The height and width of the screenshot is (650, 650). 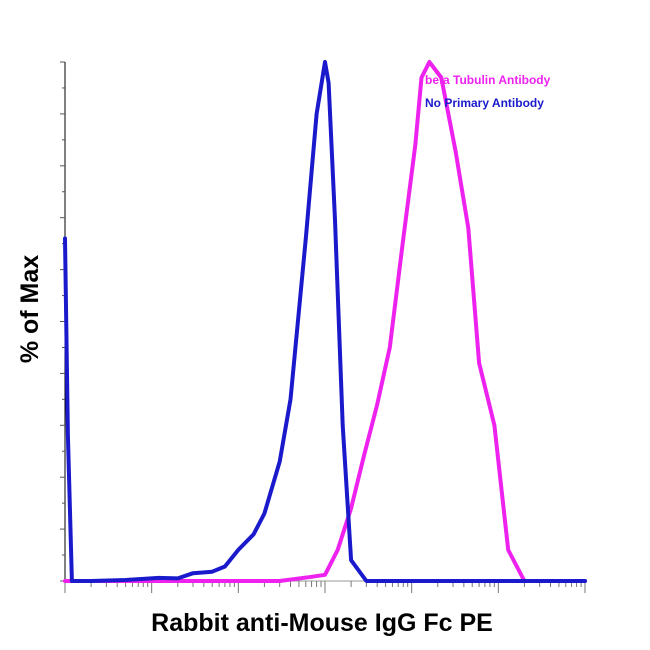 I want to click on legend-item-beta-tubulin: beta Tubulin Antibody, so click(x=488, y=80).